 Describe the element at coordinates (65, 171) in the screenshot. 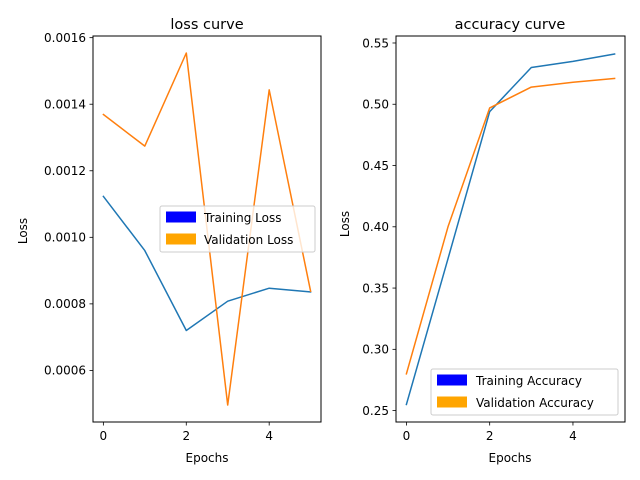

I see `y-tick-label: 0.0012` at that location.